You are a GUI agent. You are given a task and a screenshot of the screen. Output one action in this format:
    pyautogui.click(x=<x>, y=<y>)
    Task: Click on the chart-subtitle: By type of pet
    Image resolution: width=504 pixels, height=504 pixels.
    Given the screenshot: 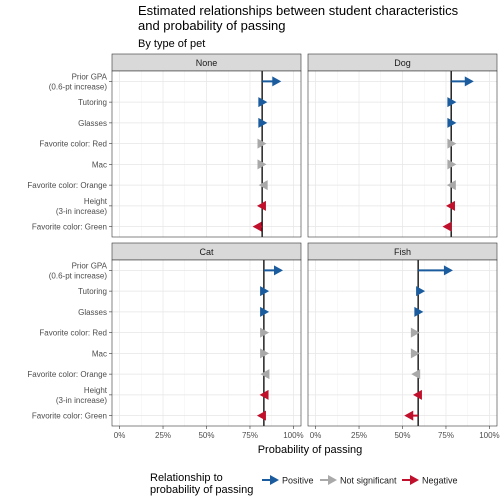 What is the action you would take?
    pyautogui.click(x=171, y=44)
    